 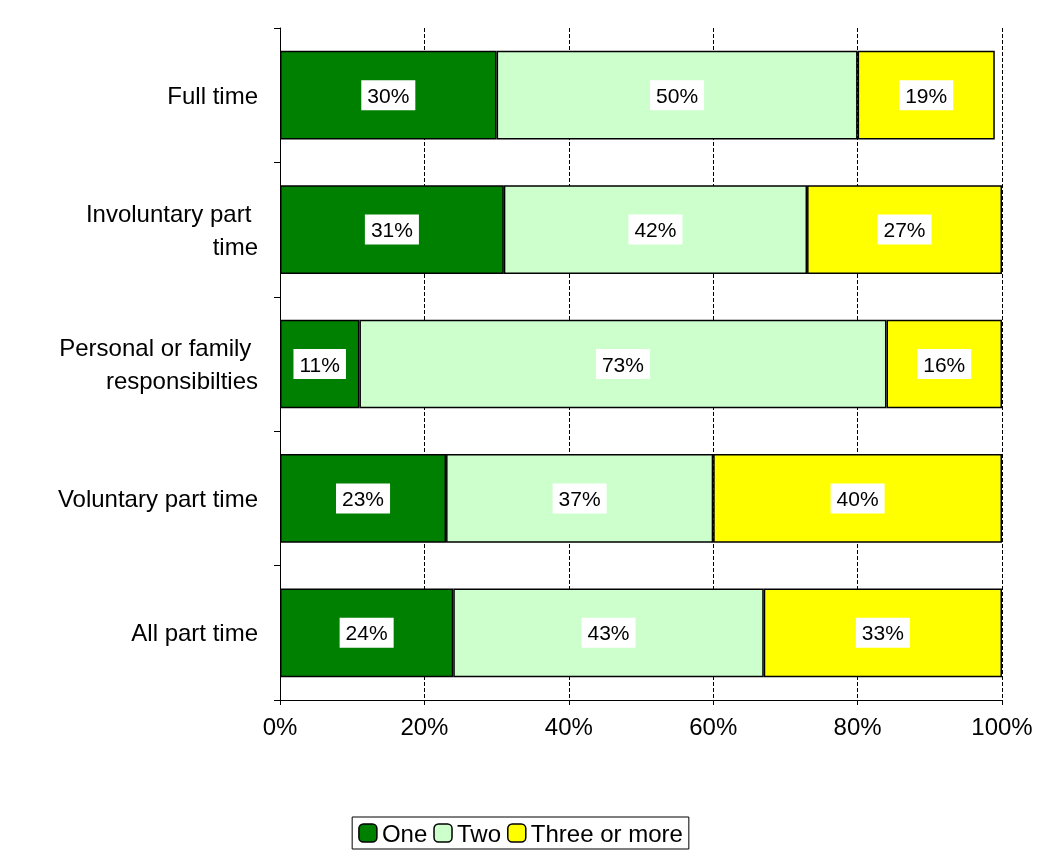 What do you see at coordinates (622, 364) in the screenshot?
I see `data-label: 73%` at bounding box center [622, 364].